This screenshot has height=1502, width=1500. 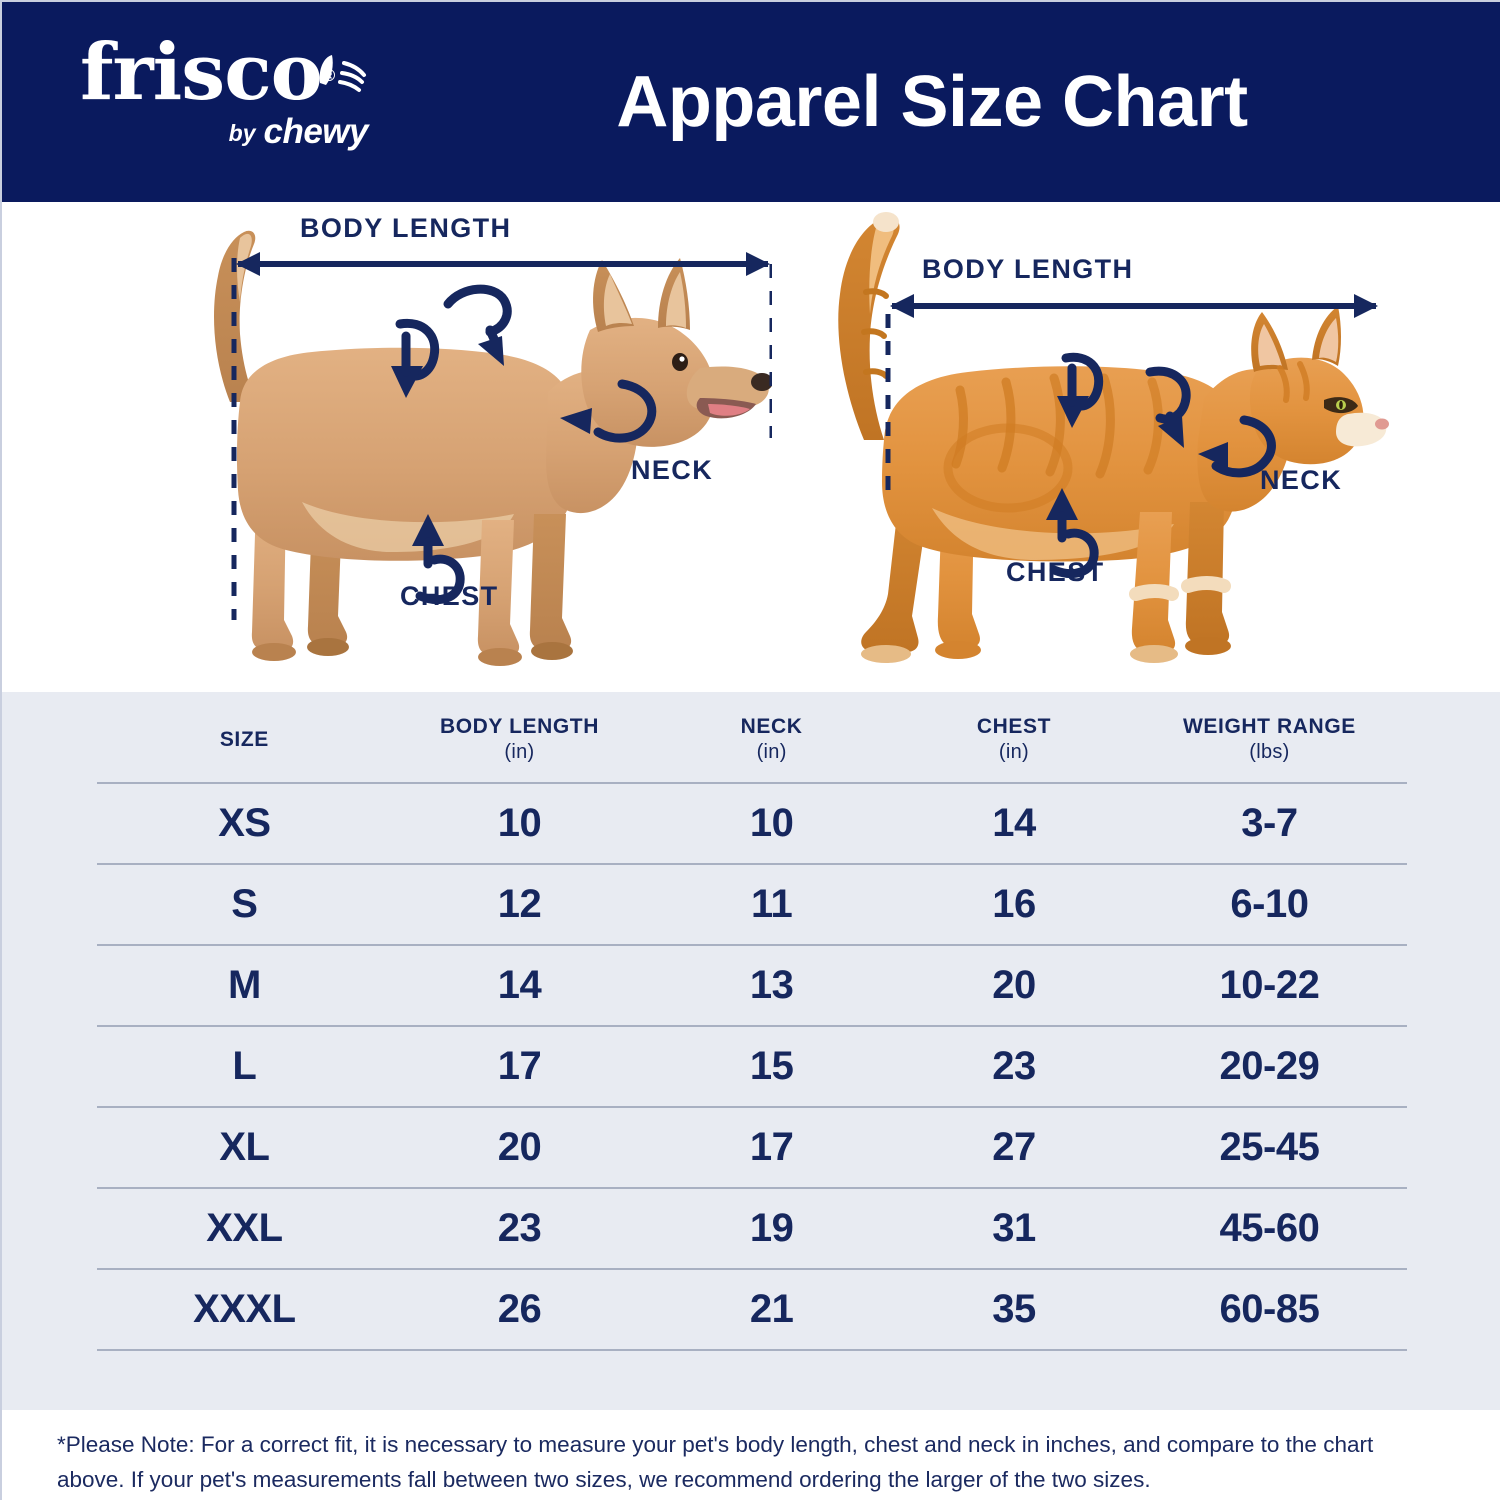 I want to click on column-header-chest-label: CHEST, so click(x=1014, y=726).